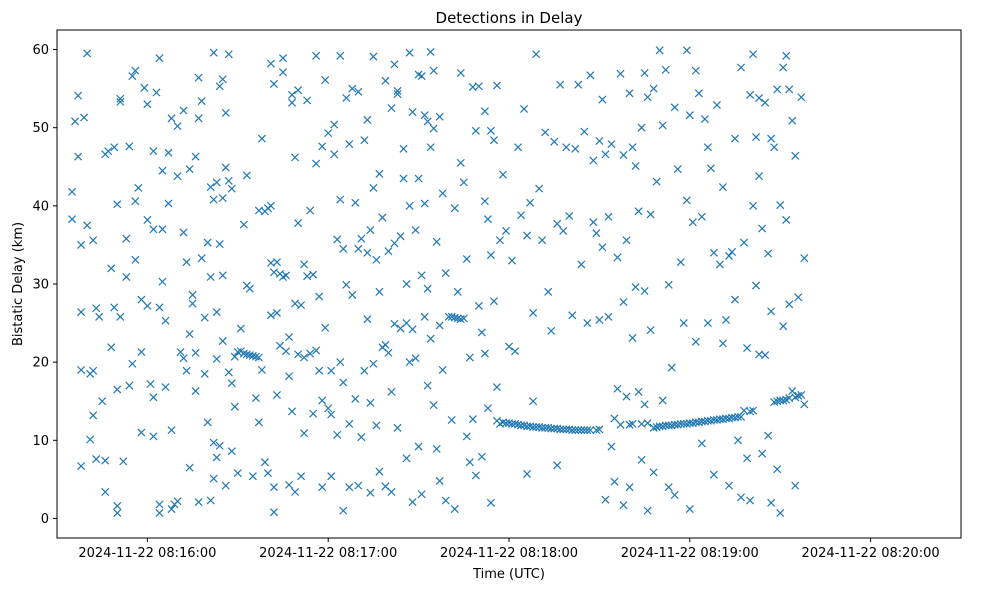 The image size is (989, 590). I want to click on x-axis-label: Time (UTC), so click(508, 574).